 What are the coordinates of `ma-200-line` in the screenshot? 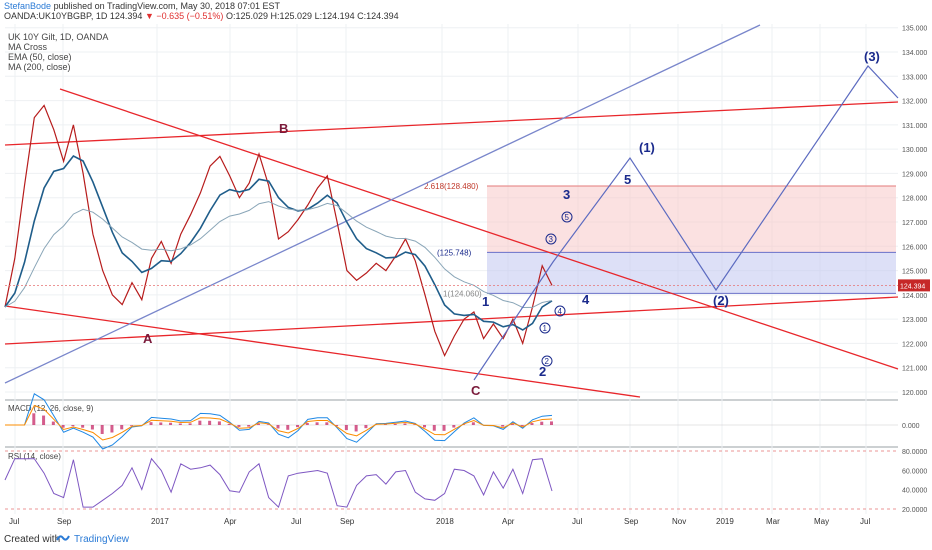 It's located at (278, 255).